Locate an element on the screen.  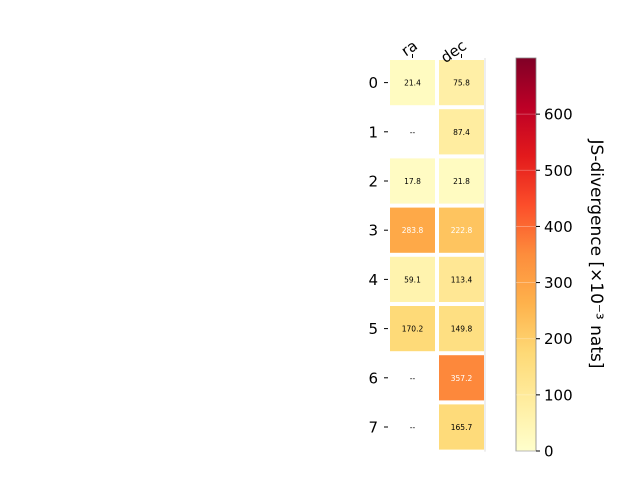
row-label-0: 0 is located at coordinates (373, 83).